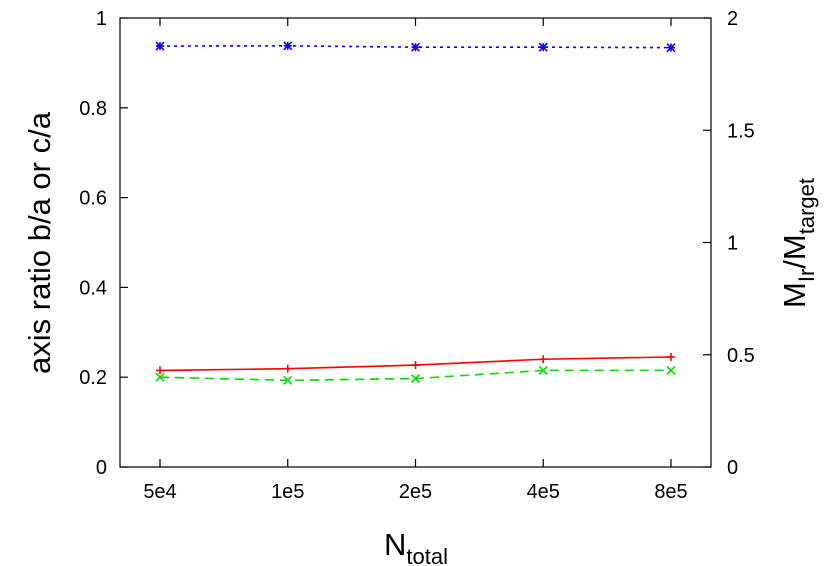 This screenshot has height=566, width=830. I want to click on x-tick-label: 8e5, so click(670, 492).